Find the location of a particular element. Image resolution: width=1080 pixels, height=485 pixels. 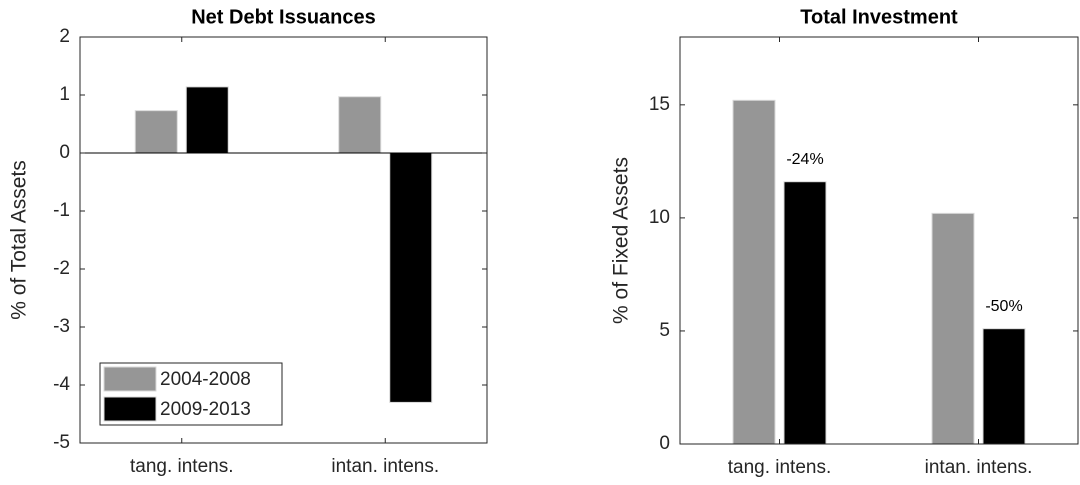

annotation: -50% is located at coordinates (1003, 306).